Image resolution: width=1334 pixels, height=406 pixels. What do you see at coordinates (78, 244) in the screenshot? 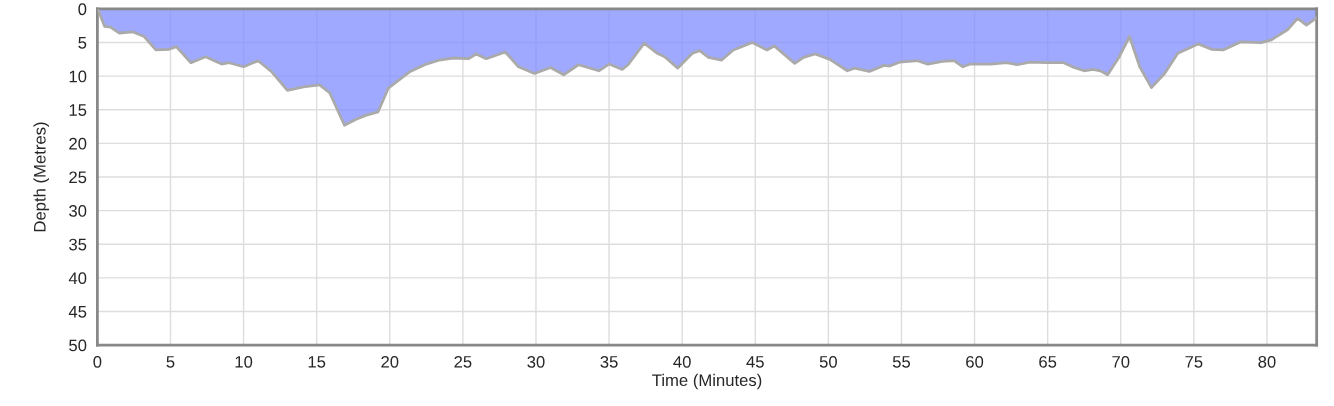
I see `y-tick-label: 35` at bounding box center [78, 244].